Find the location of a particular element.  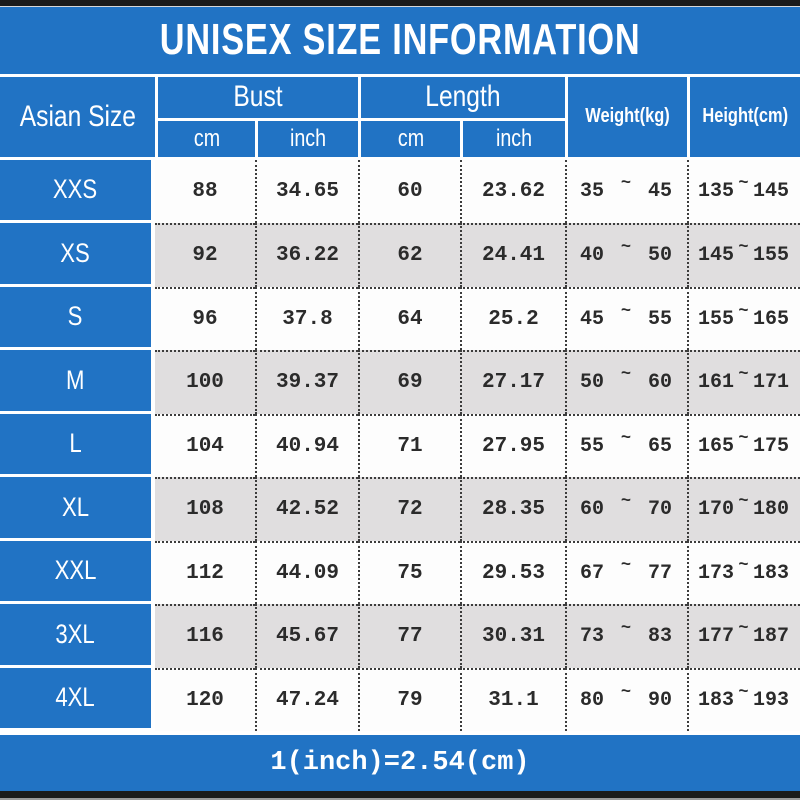

weight-max: 60 is located at coordinates (659, 383).